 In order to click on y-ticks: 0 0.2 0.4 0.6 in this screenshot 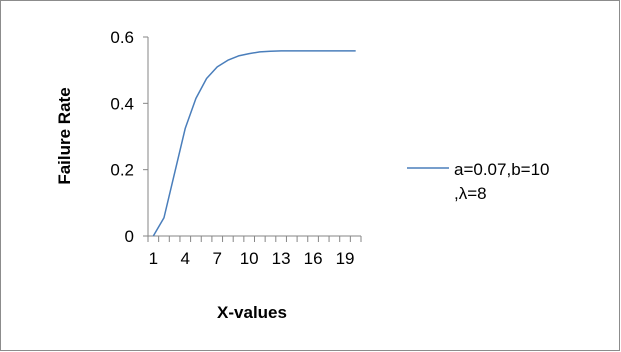, I will do `click(129, 137)`.